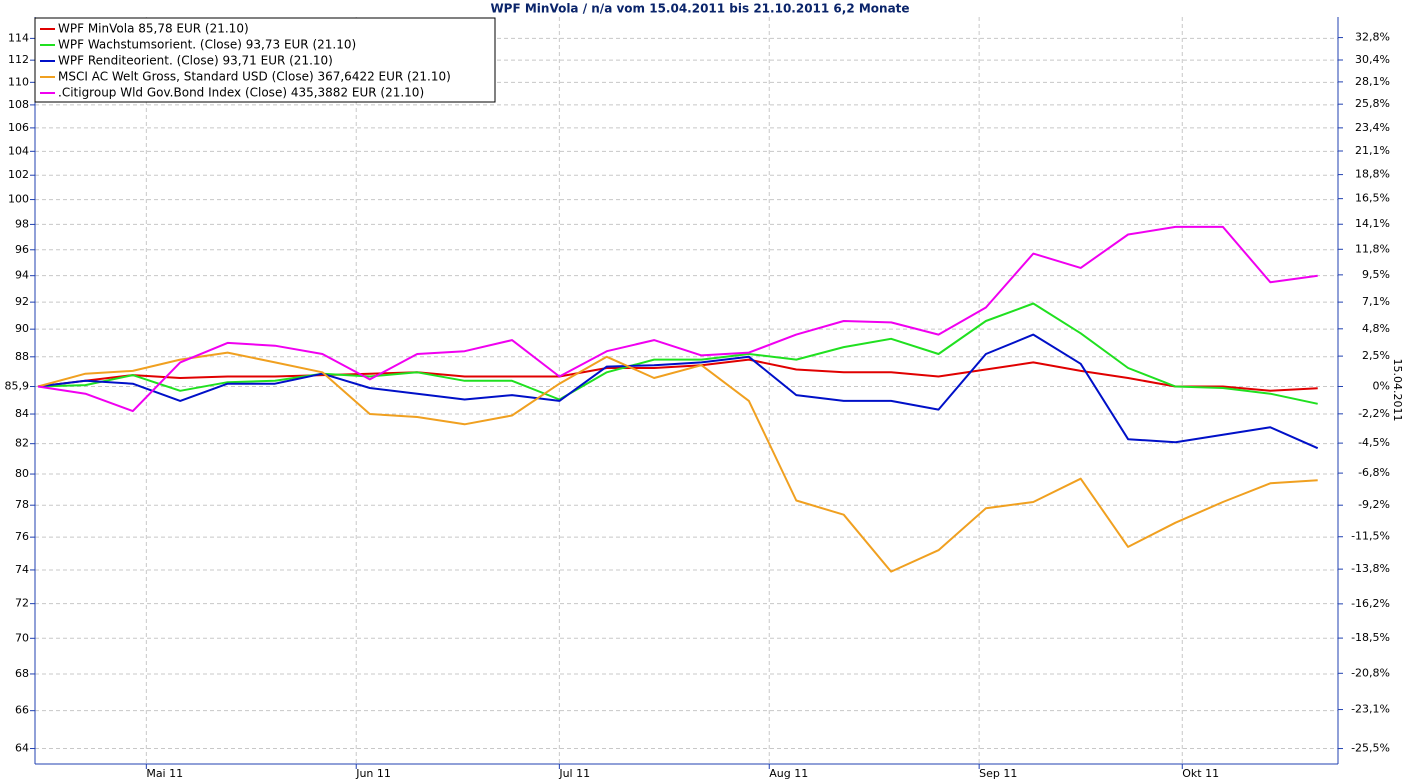 The height and width of the screenshot is (781, 1407). What do you see at coordinates (164, 773) in the screenshot?
I see `x-tick-label: Mai 11` at bounding box center [164, 773].